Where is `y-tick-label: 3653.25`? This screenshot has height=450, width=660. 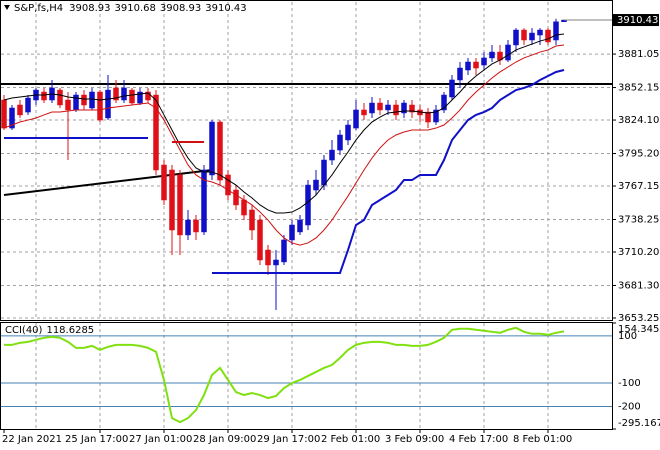 y-tick-label: 3653.25 is located at coordinates (638, 318).